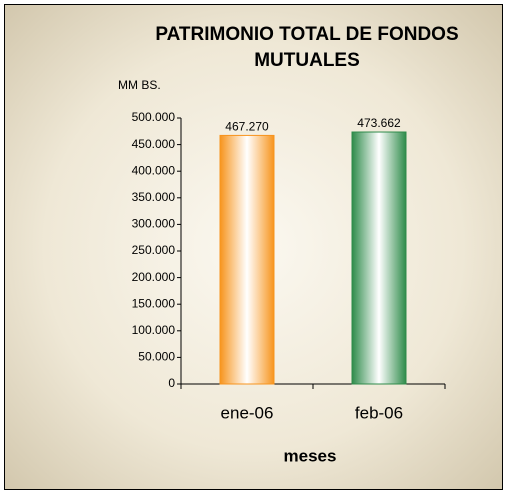 Image resolution: width=507 pixels, height=494 pixels. Describe the element at coordinates (154, 170) in the screenshot. I see `y-tick-label: 400.000` at that location.